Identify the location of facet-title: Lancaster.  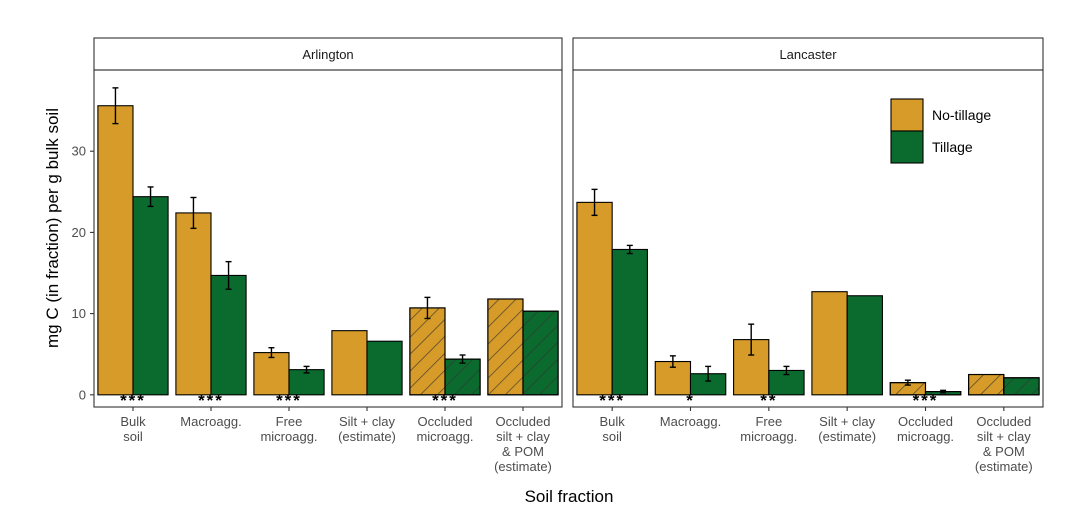
(808, 54).